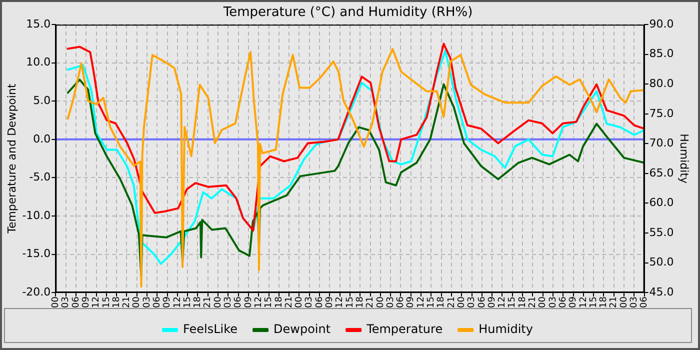 This screenshot has height=350, width=700. Describe the element at coordinates (661, 143) in the screenshot. I see `y2-tick-label: 70.0` at that location.